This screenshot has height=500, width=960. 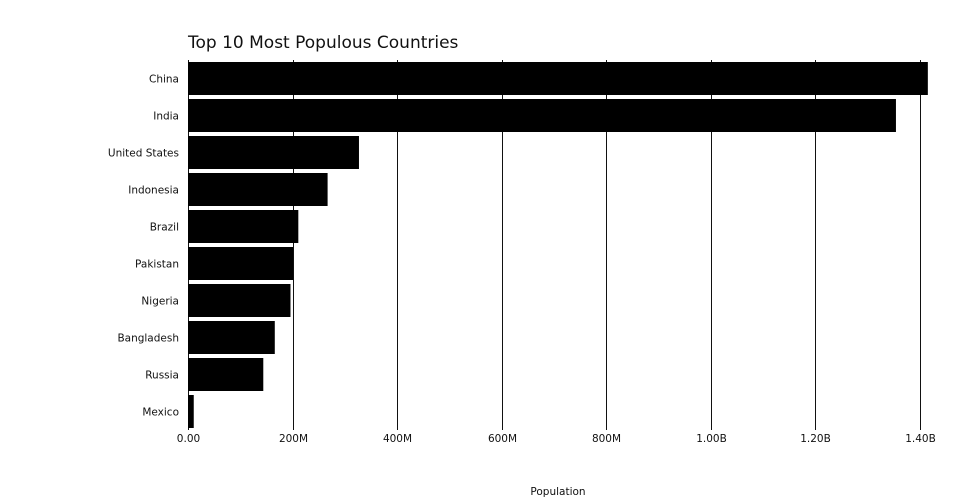 I want to click on y-tick-label: China, so click(x=164, y=80).